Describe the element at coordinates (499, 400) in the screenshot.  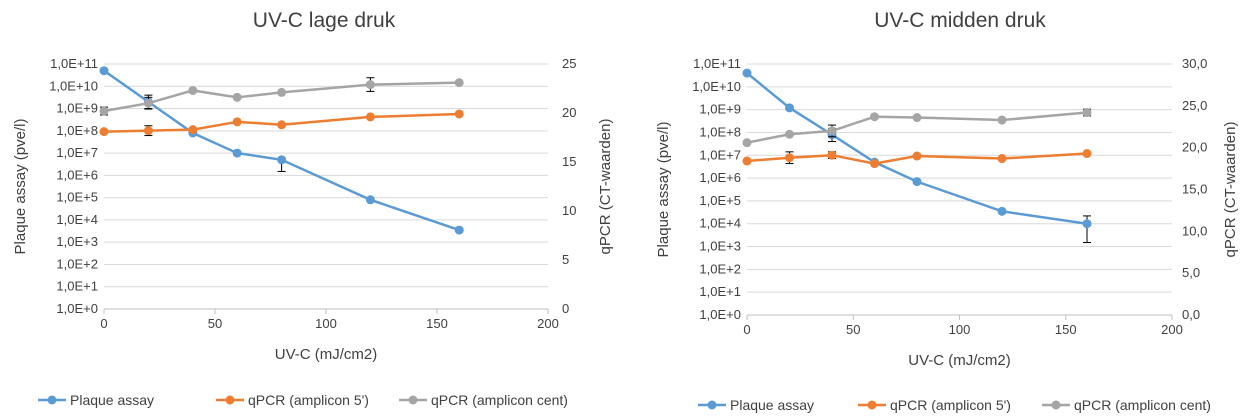
I see `legend-label: qPCR (amplicon cent)` at that location.